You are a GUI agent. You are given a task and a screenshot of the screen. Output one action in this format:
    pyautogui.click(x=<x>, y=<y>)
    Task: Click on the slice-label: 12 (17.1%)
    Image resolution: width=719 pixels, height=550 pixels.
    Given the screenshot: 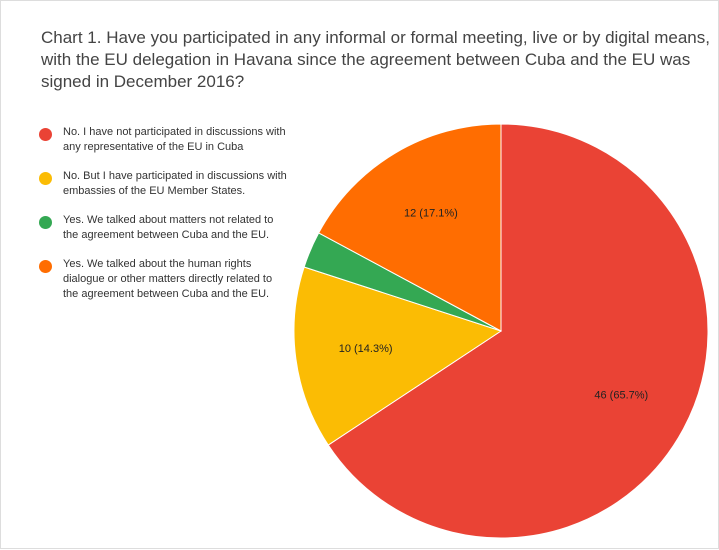 What is the action you would take?
    pyautogui.click(x=431, y=214)
    